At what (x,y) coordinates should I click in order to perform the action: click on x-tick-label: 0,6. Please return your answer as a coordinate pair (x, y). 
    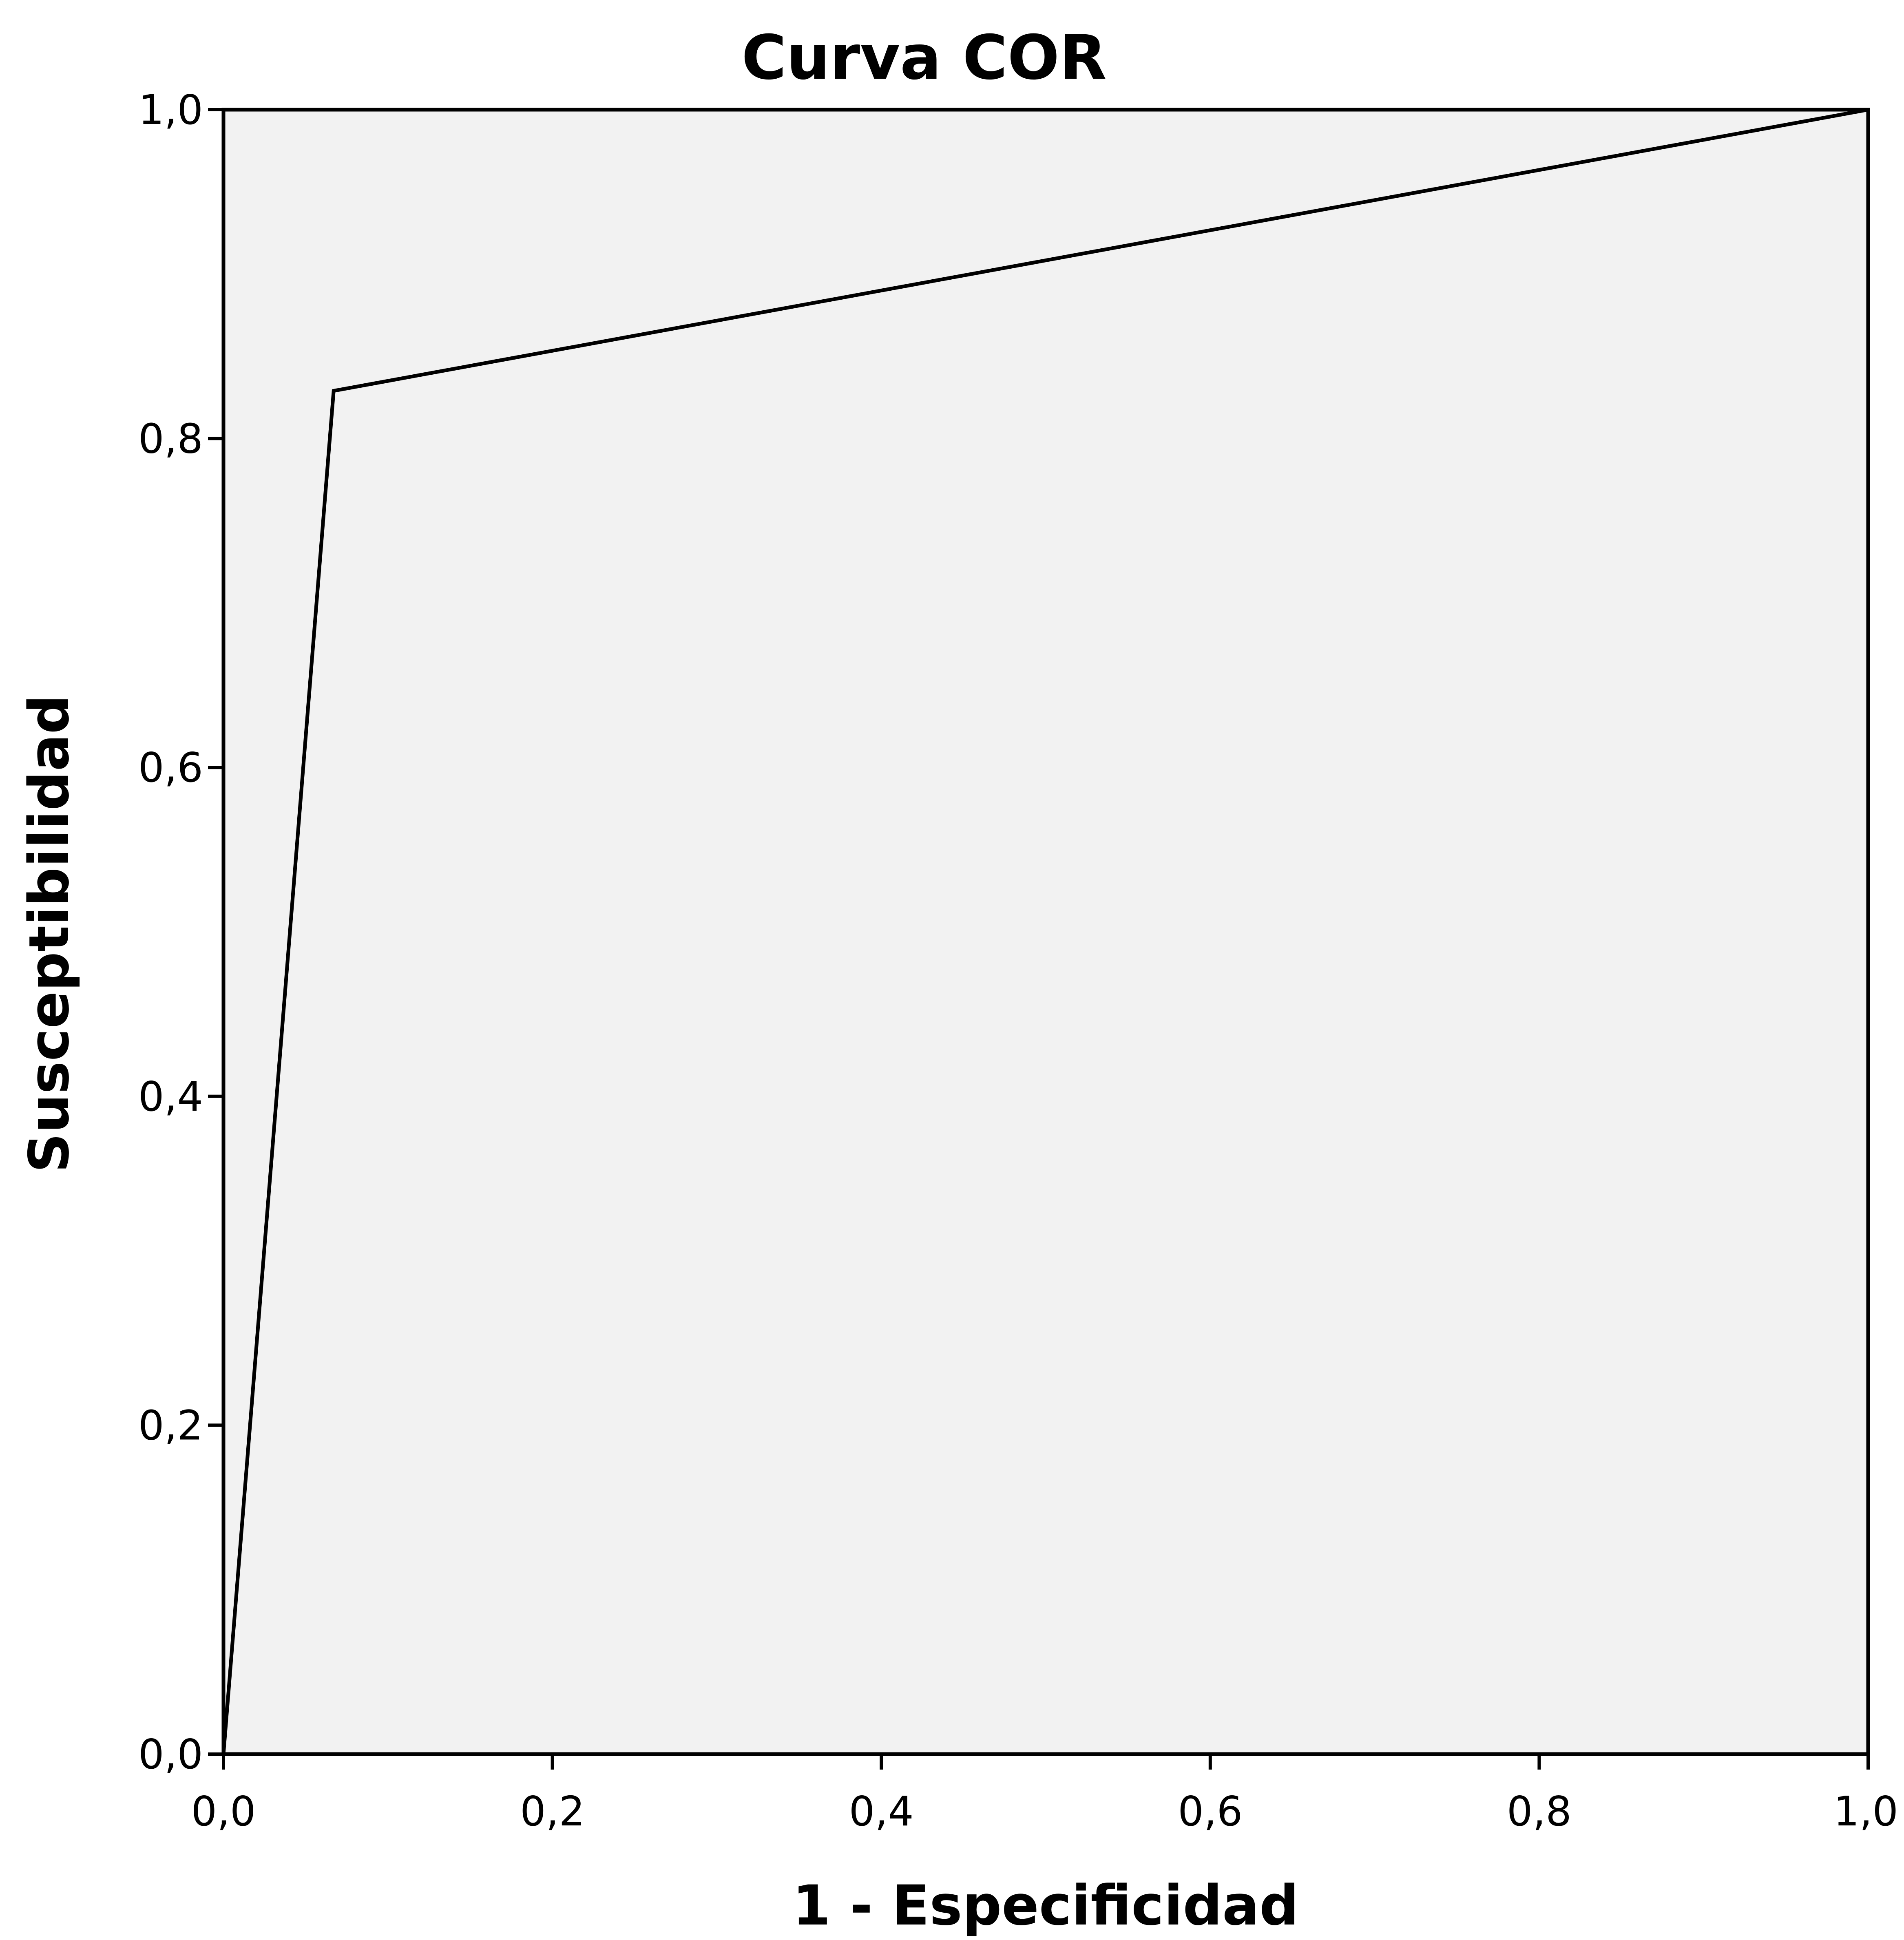
    Looking at the image, I should click on (1210, 1812).